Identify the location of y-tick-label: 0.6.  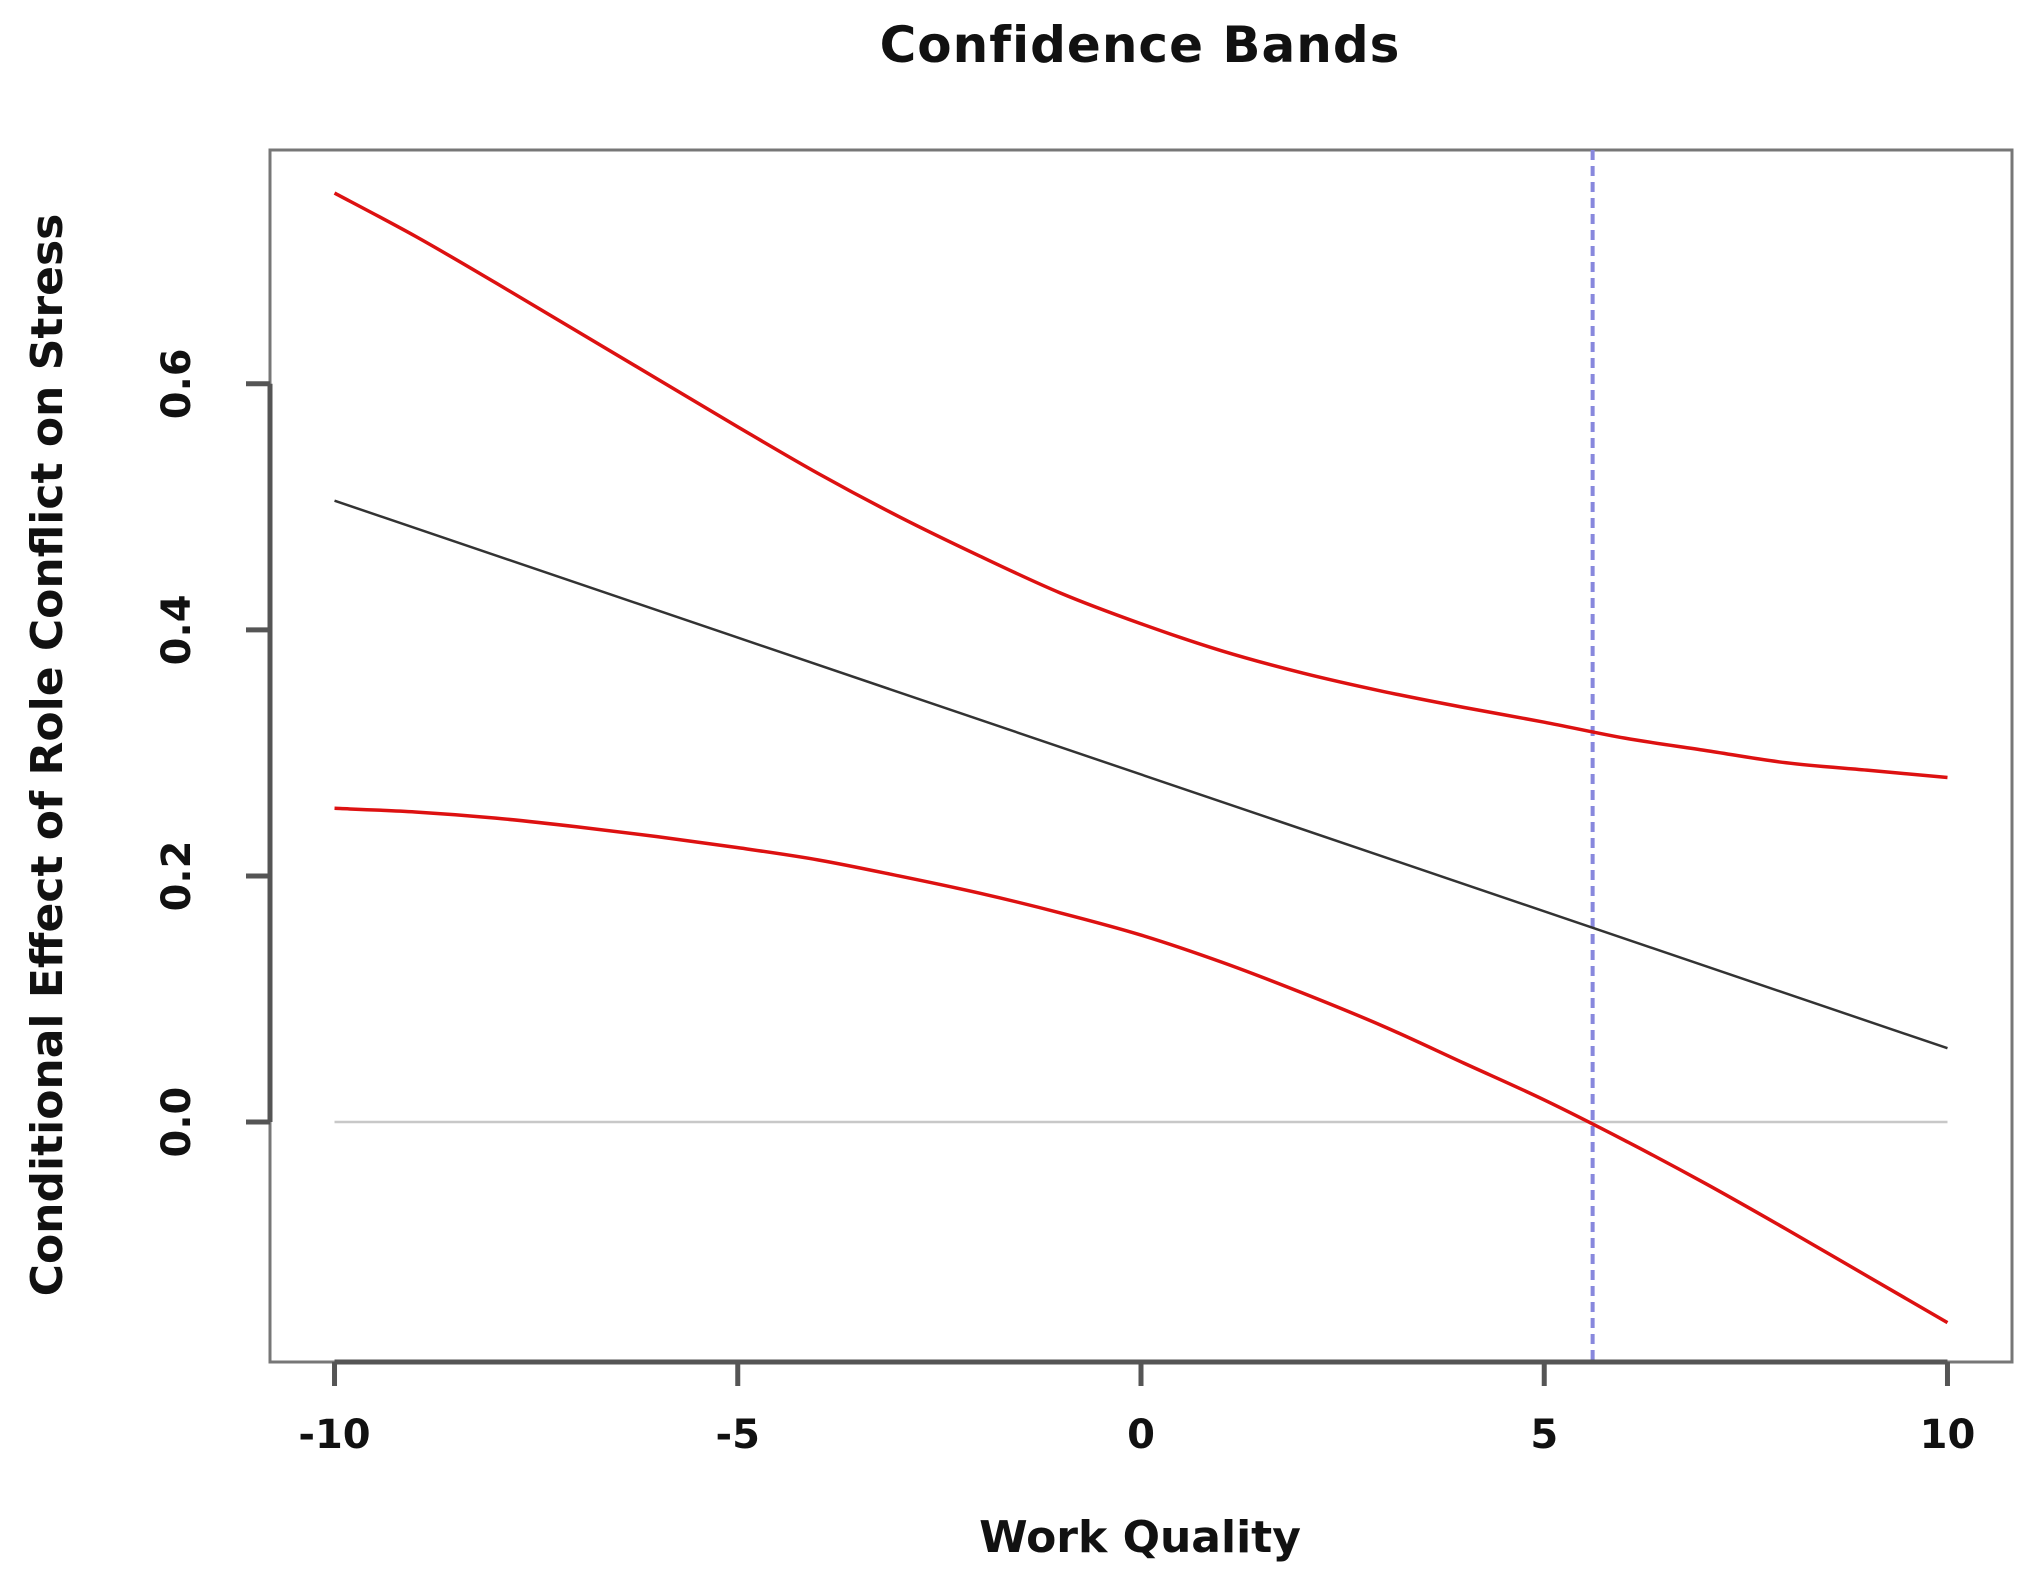
(177, 383).